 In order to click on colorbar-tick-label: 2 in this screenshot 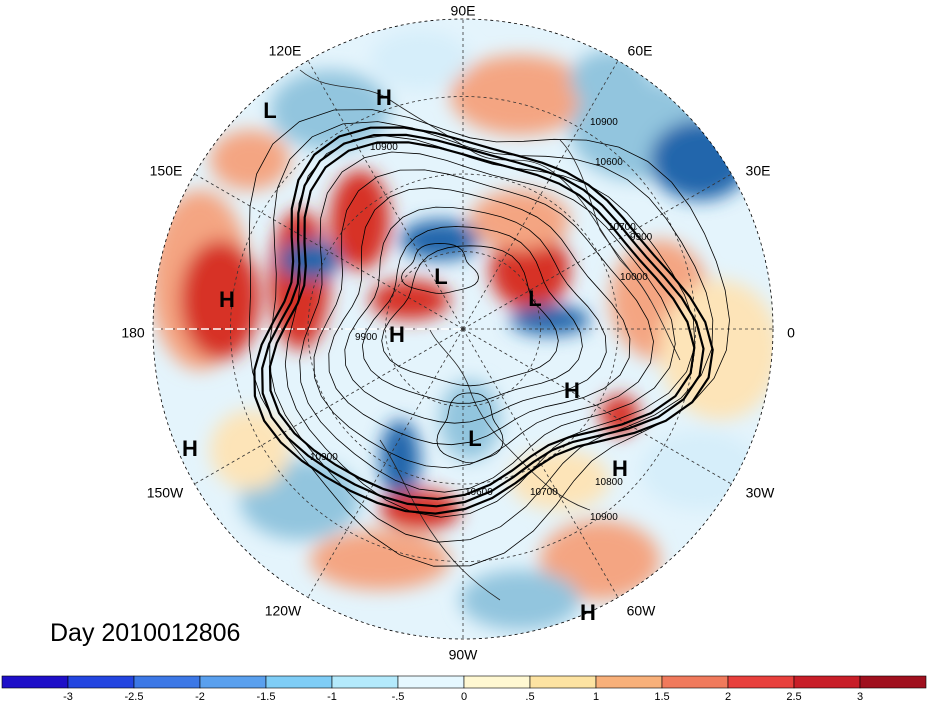, I will do `click(728, 696)`.